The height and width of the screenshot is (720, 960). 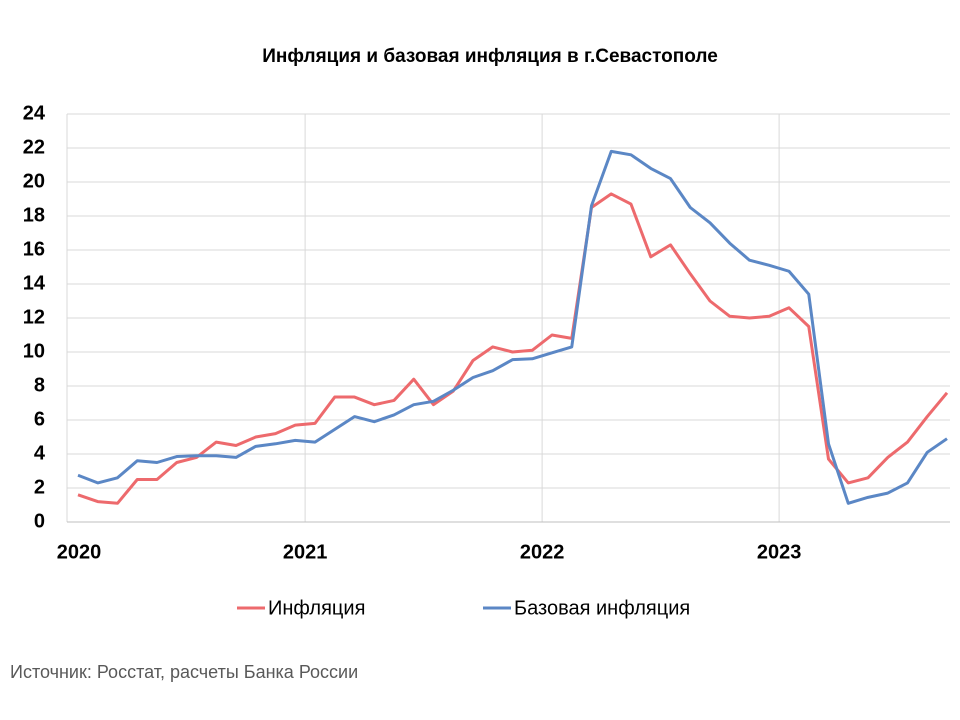 What do you see at coordinates (34, 113) in the screenshot?
I see `y-tick-label: 24` at bounding box center [34, 113].